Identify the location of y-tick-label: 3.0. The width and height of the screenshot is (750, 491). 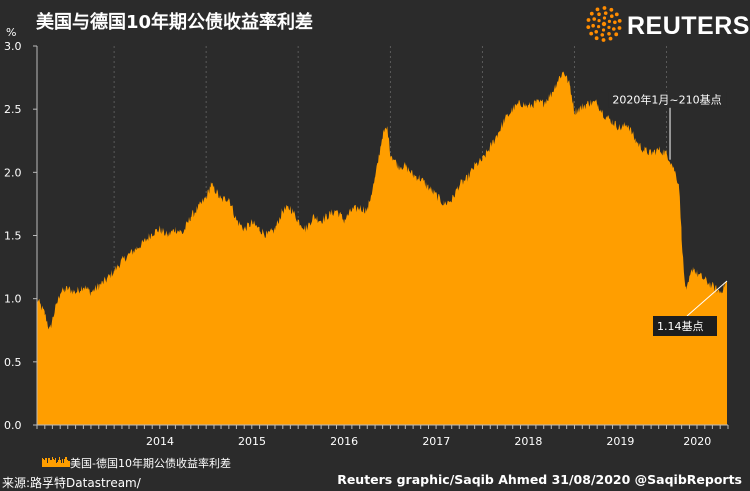
(13, 46).